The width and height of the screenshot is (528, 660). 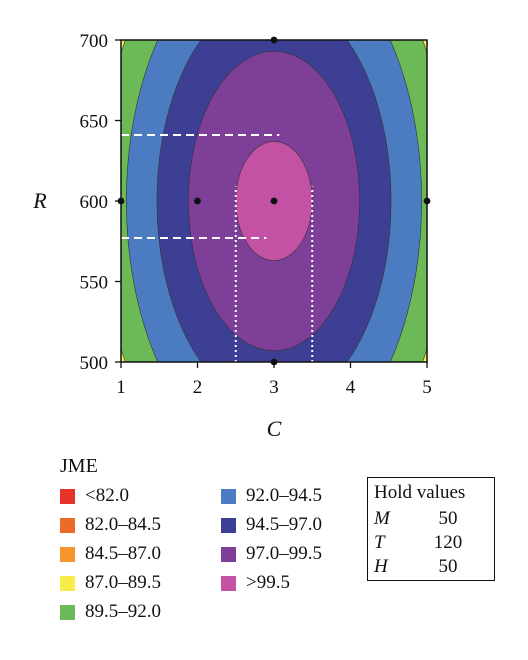 I want to click on legend-label: 87.0–89.5, so click(x=123, y=582).